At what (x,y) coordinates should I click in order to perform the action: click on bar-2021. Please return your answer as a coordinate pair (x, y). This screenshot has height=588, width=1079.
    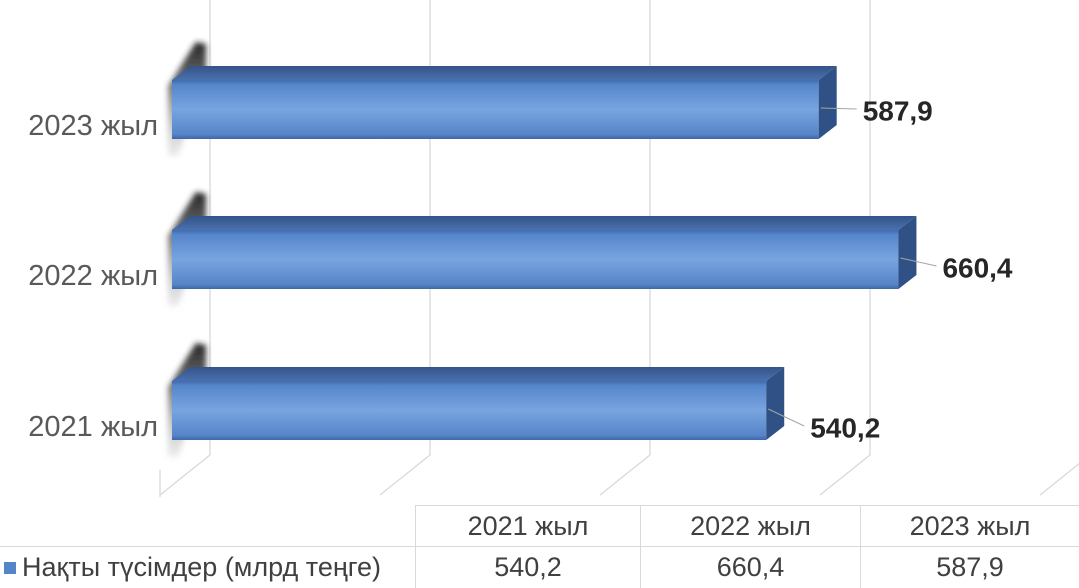
    Looking at the image, I should click on (476, 400).